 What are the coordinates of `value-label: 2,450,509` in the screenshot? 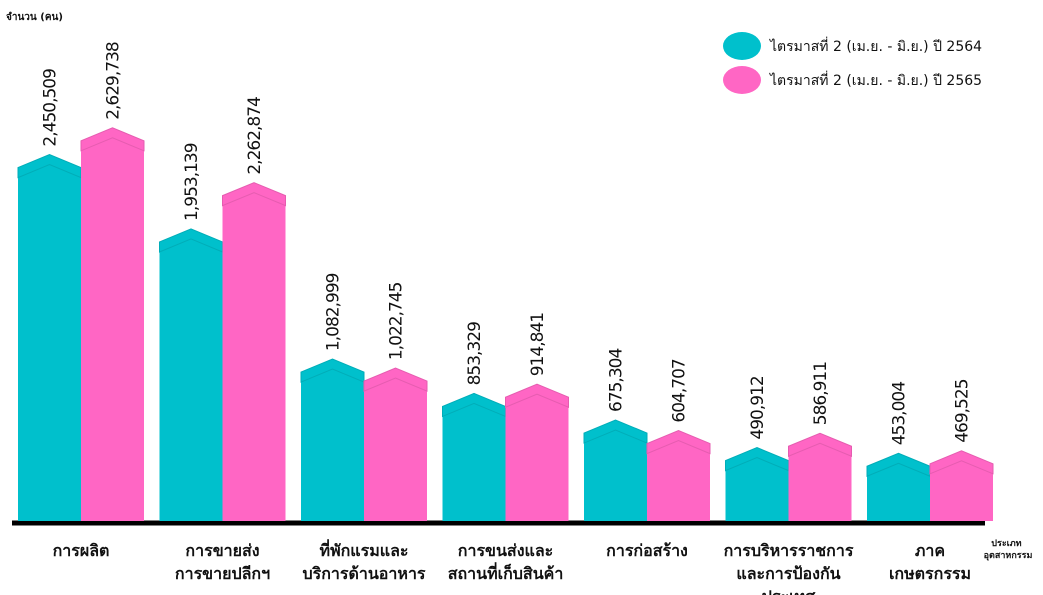 It's located at (51, 108).